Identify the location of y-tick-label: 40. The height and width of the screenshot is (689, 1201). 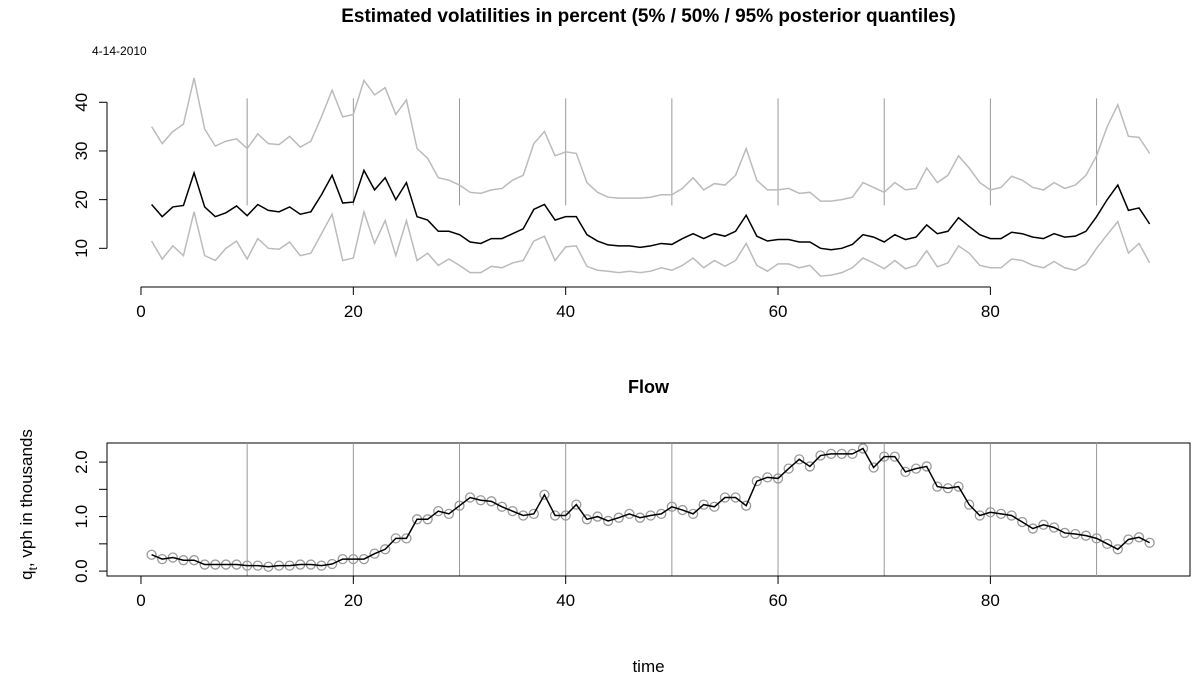
(81, 102).